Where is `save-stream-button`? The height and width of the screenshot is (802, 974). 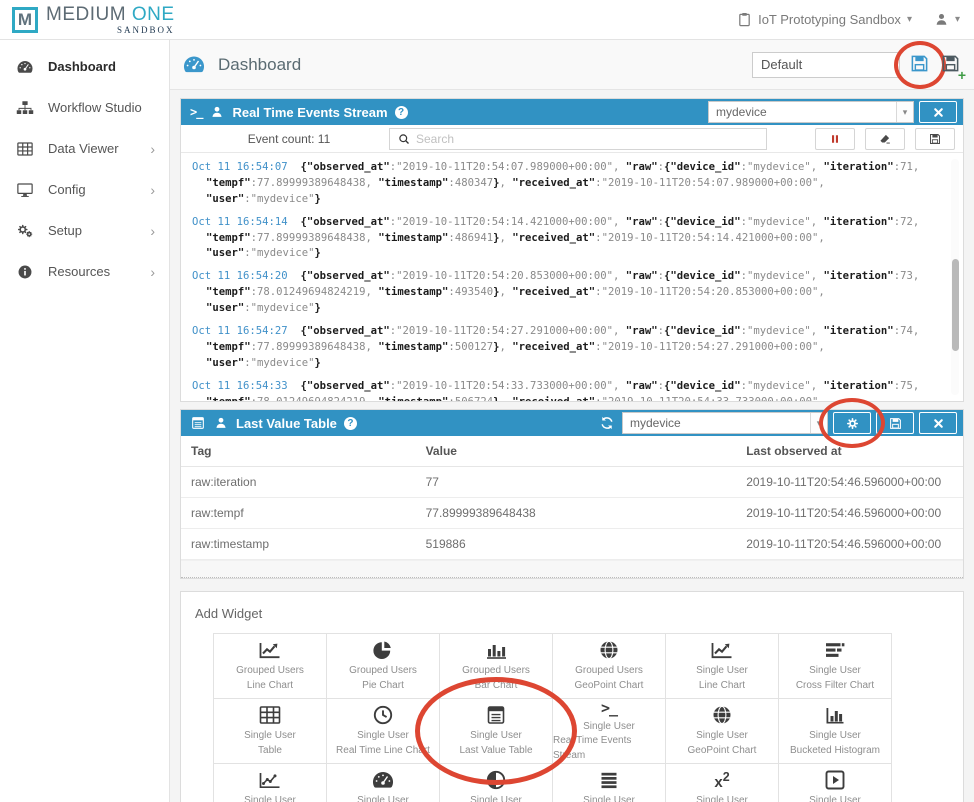 save-stream-button is located at coordinates (935, 138).